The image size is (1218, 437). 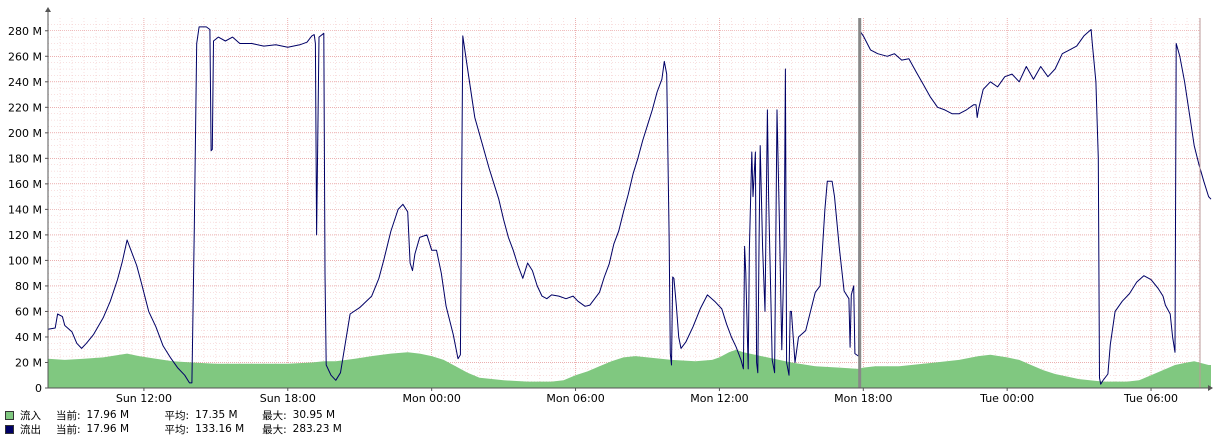 I want to click on y-tick-label: 280 M, so click(x=25, y=31).